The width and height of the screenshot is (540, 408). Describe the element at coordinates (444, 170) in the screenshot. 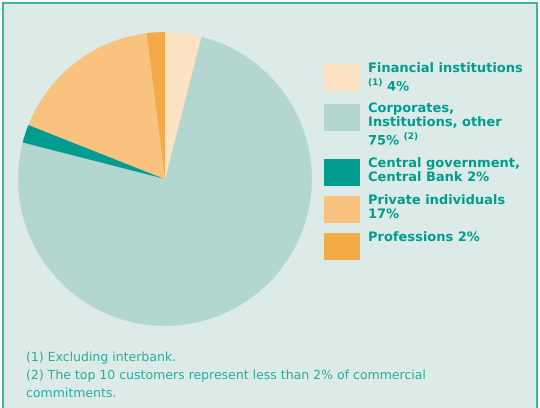

I see `legend-label: Central government, Central Bank 2%` at that location.